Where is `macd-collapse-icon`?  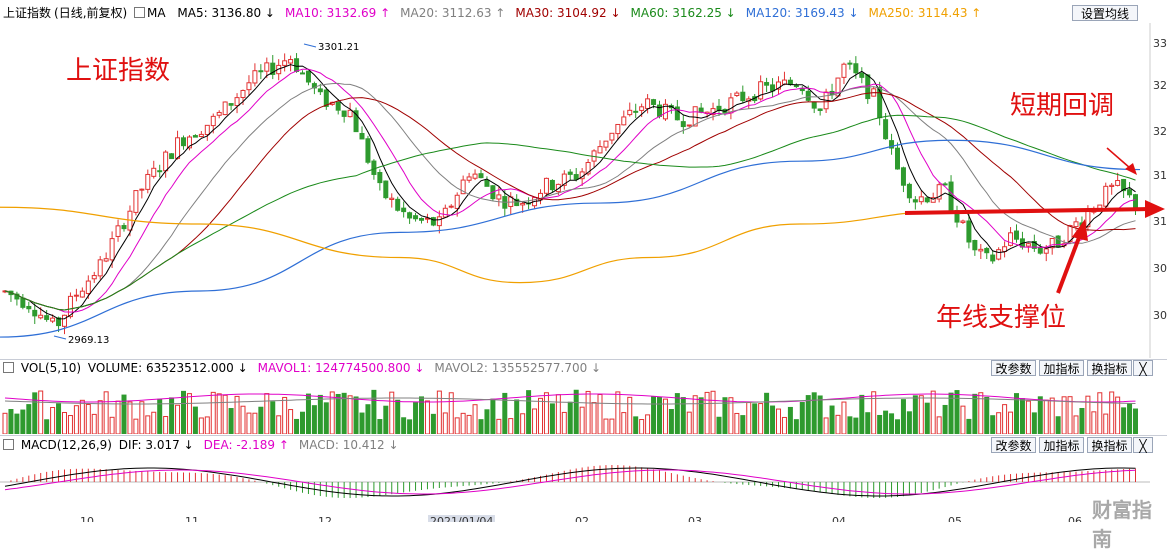 macd-collapse-icon is located at coordinates (8, 444).